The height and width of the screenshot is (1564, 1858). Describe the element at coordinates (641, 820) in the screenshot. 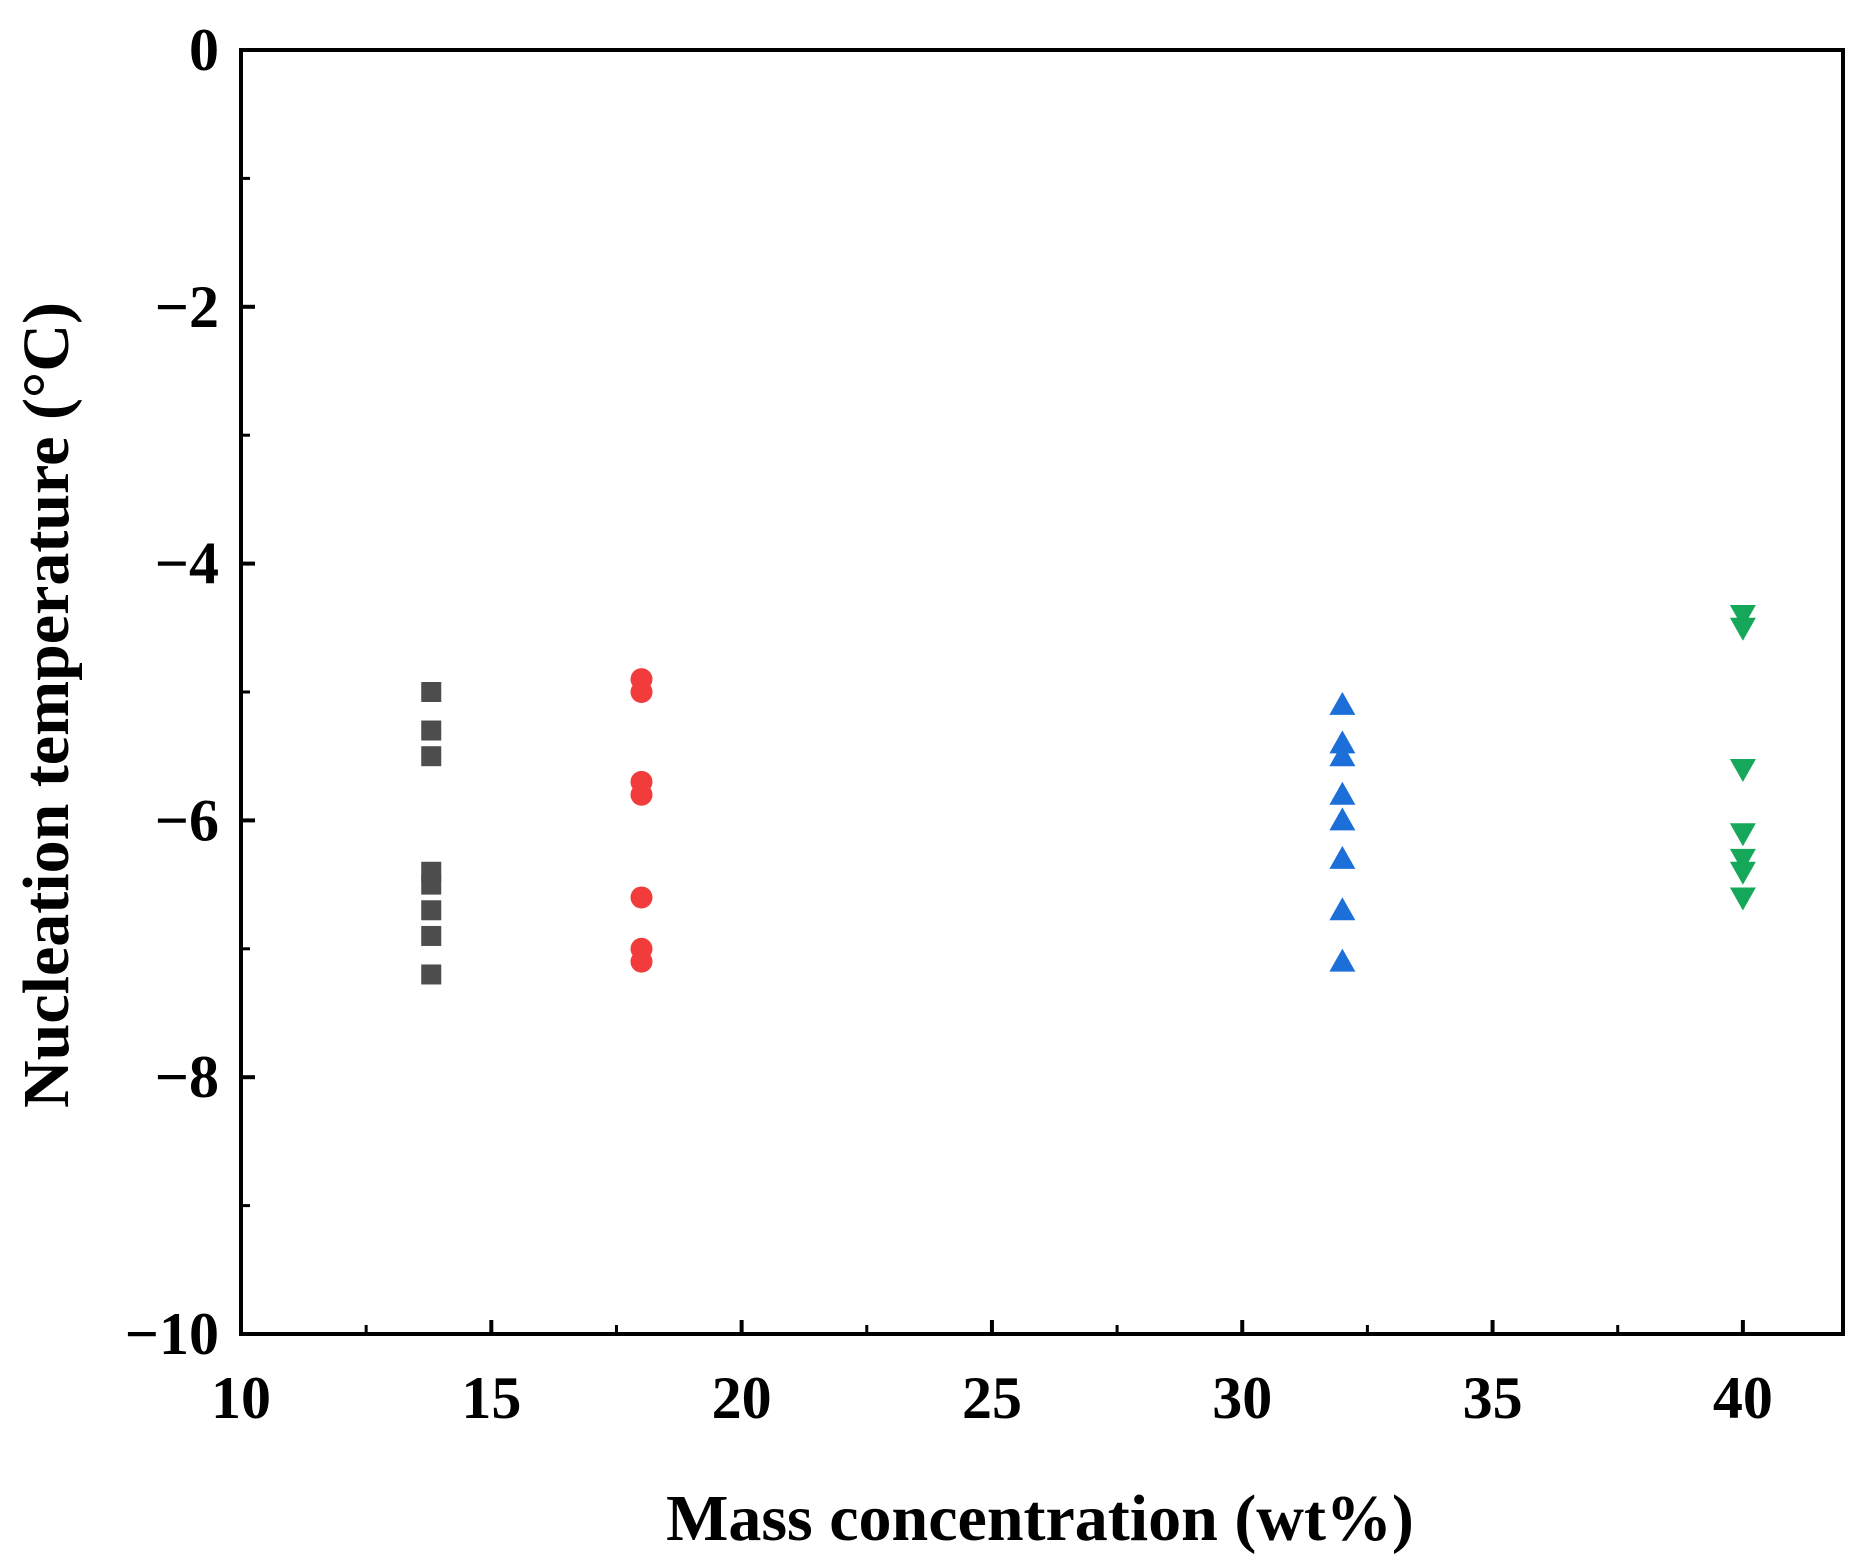

I see `series-circle` at that location.